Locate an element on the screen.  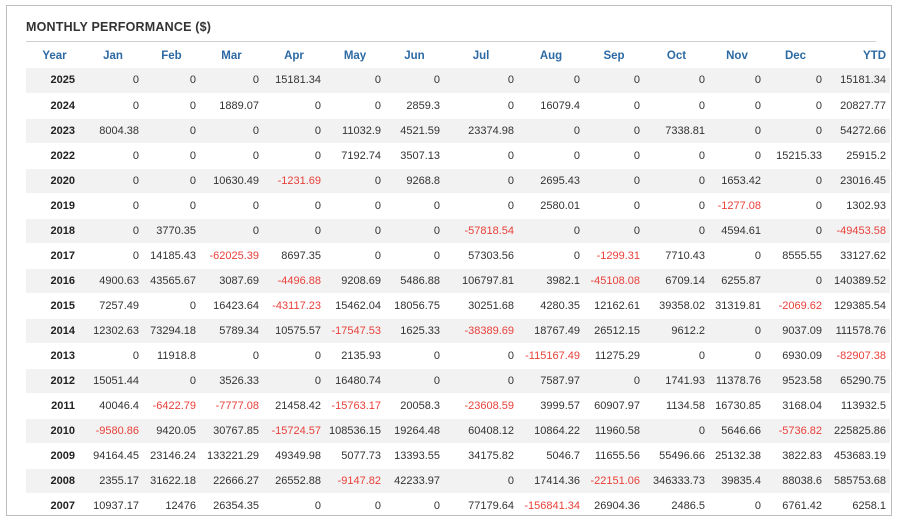
table-row: 2019 0 0 0 0 0 0 0 2580.01 0 0 -1277.08 0 1302.93 is located at coordinates (458, 206).